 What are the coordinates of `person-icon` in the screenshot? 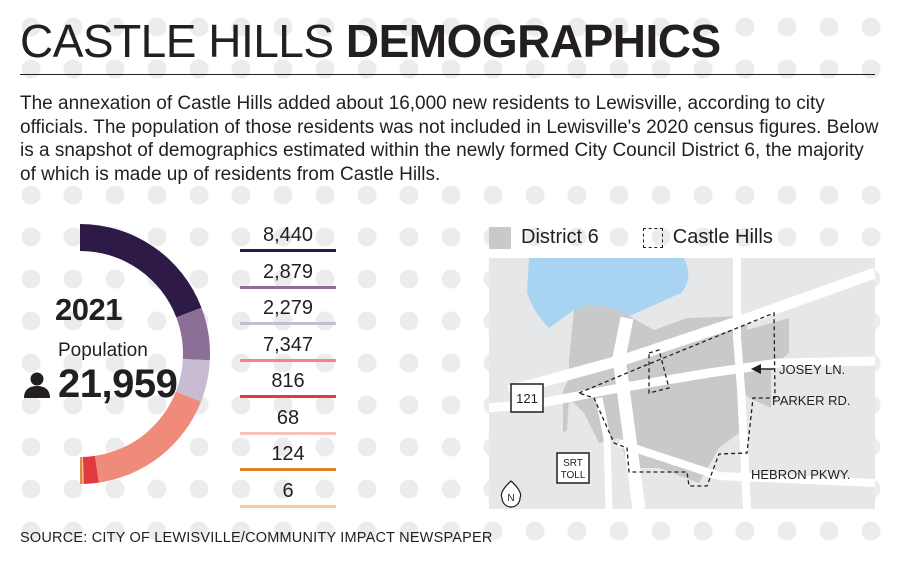 It's located at (37, 385).